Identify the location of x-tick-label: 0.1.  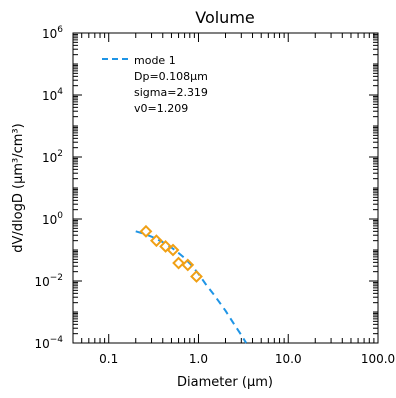
(108, 359).